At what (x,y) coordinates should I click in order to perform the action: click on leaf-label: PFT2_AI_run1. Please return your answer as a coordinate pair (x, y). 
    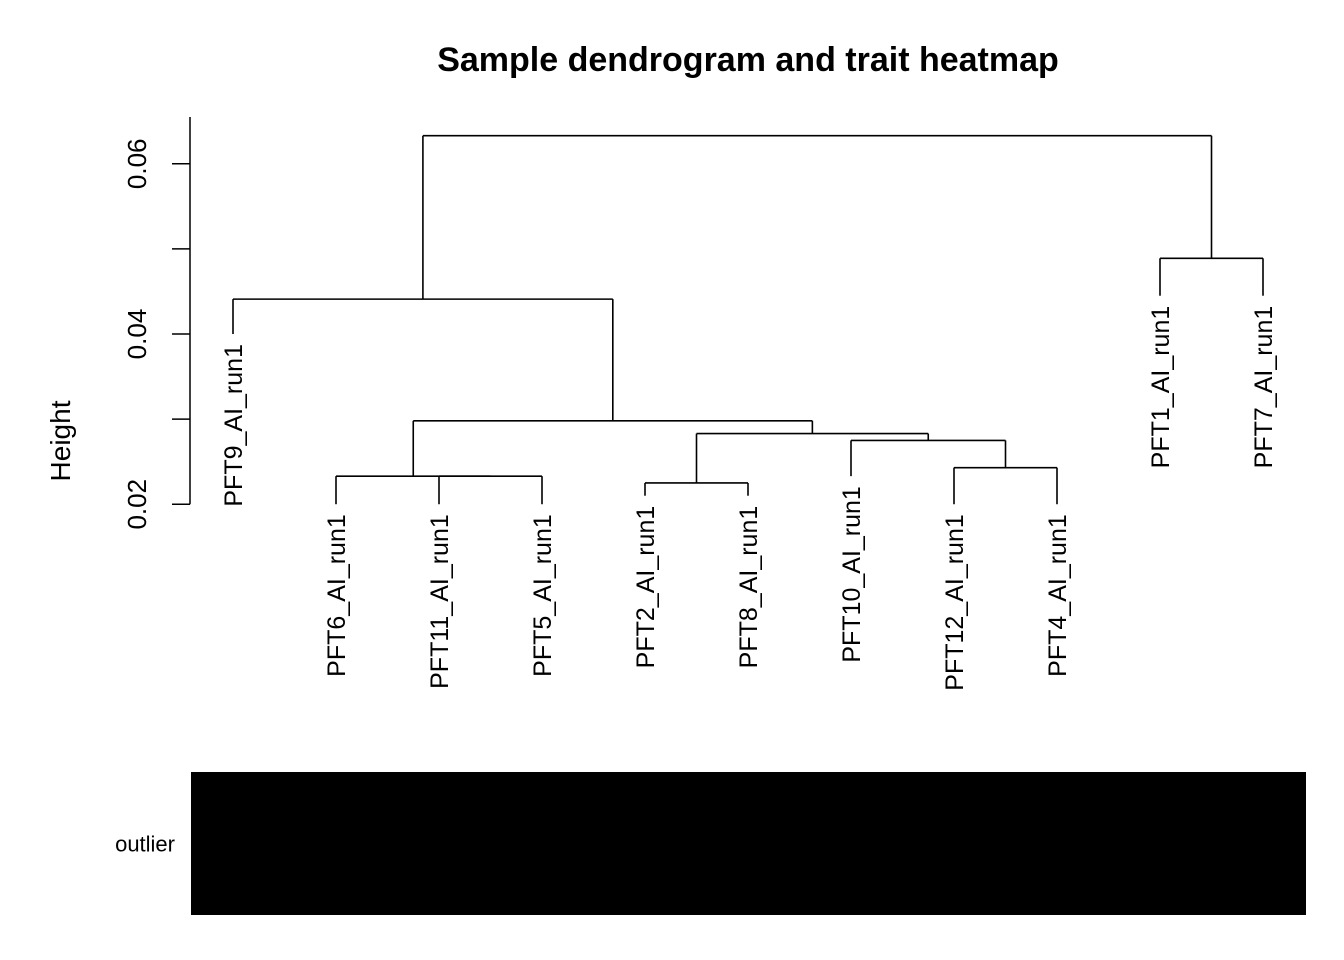
    Looking at the image, I should click on (646, 587).